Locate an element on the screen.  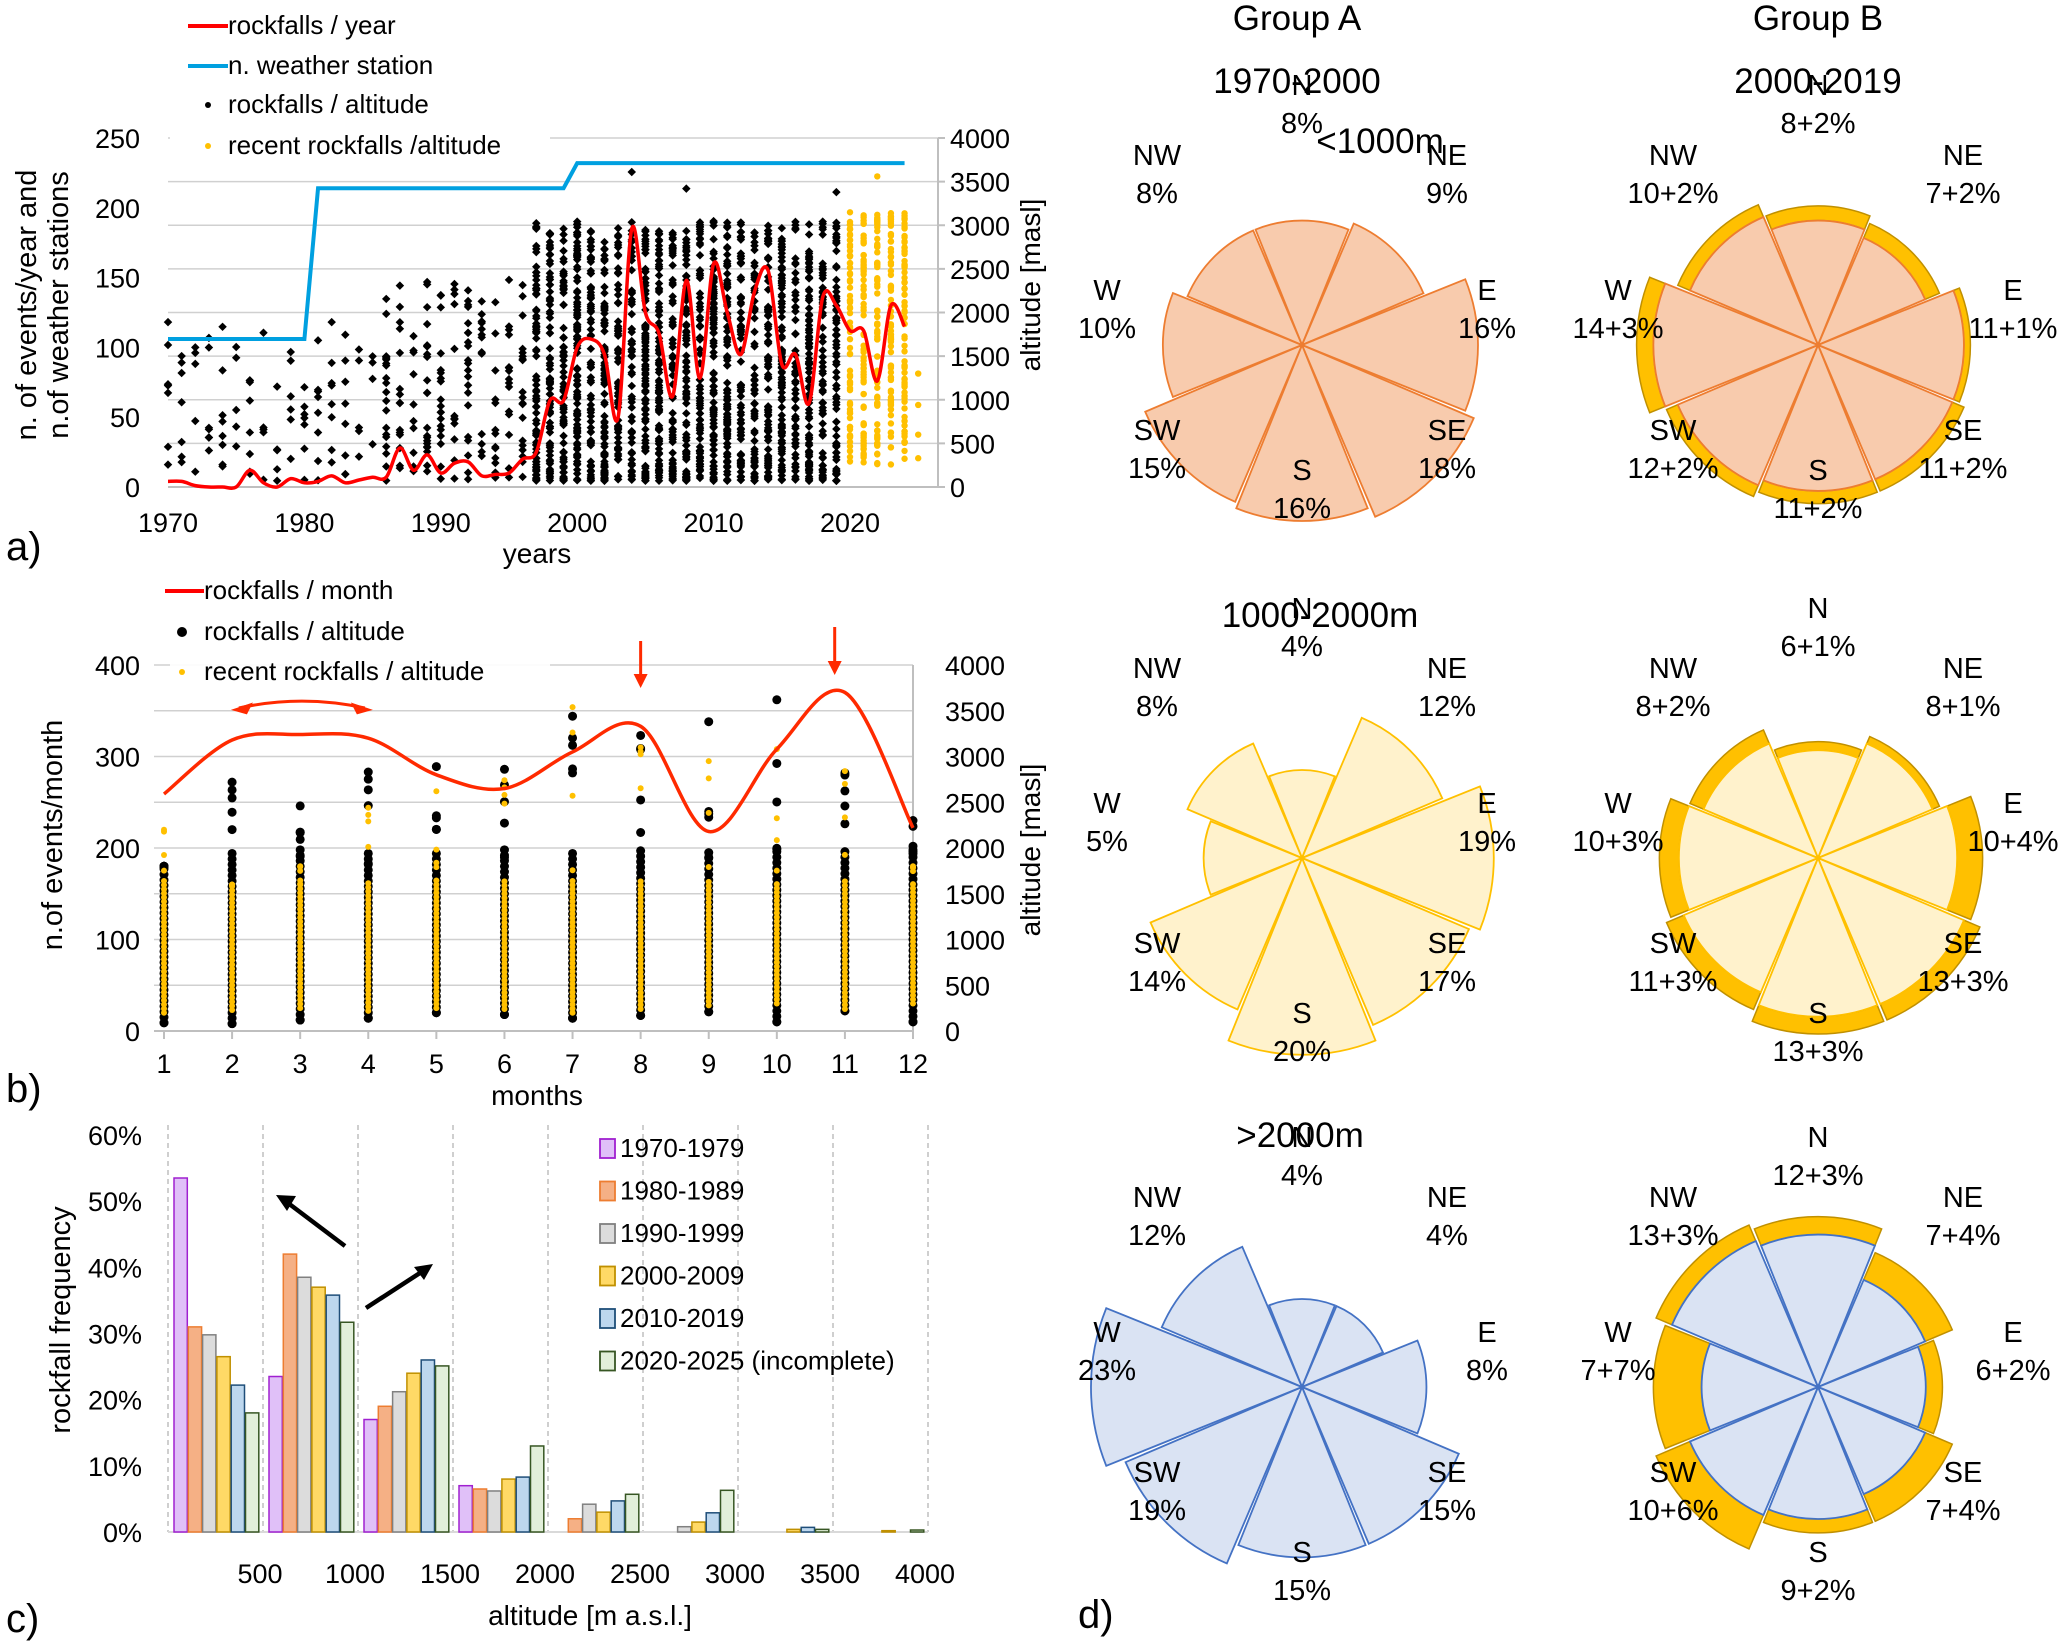
bar-2020-2025-incomplete--1500 is located at coordinates (442, 1449).